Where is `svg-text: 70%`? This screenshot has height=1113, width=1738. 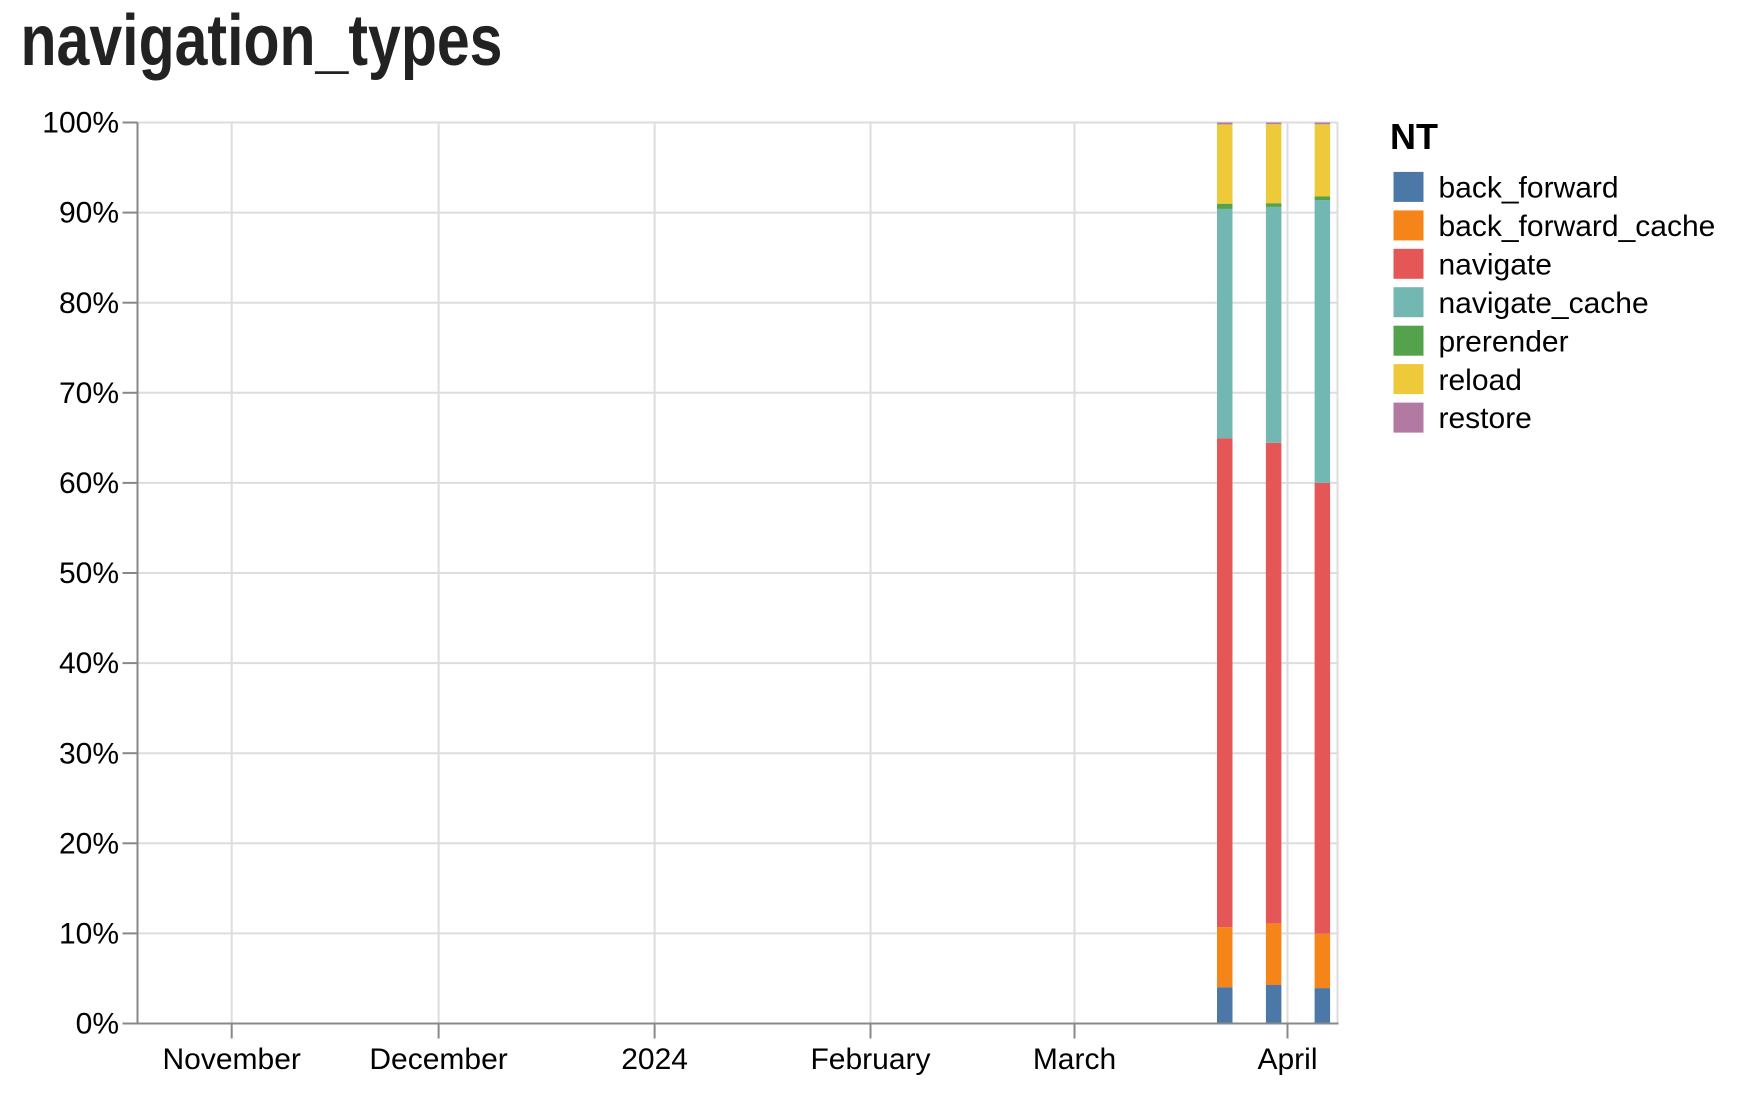
svg-text: 70% is located at coordinates (89, 393).